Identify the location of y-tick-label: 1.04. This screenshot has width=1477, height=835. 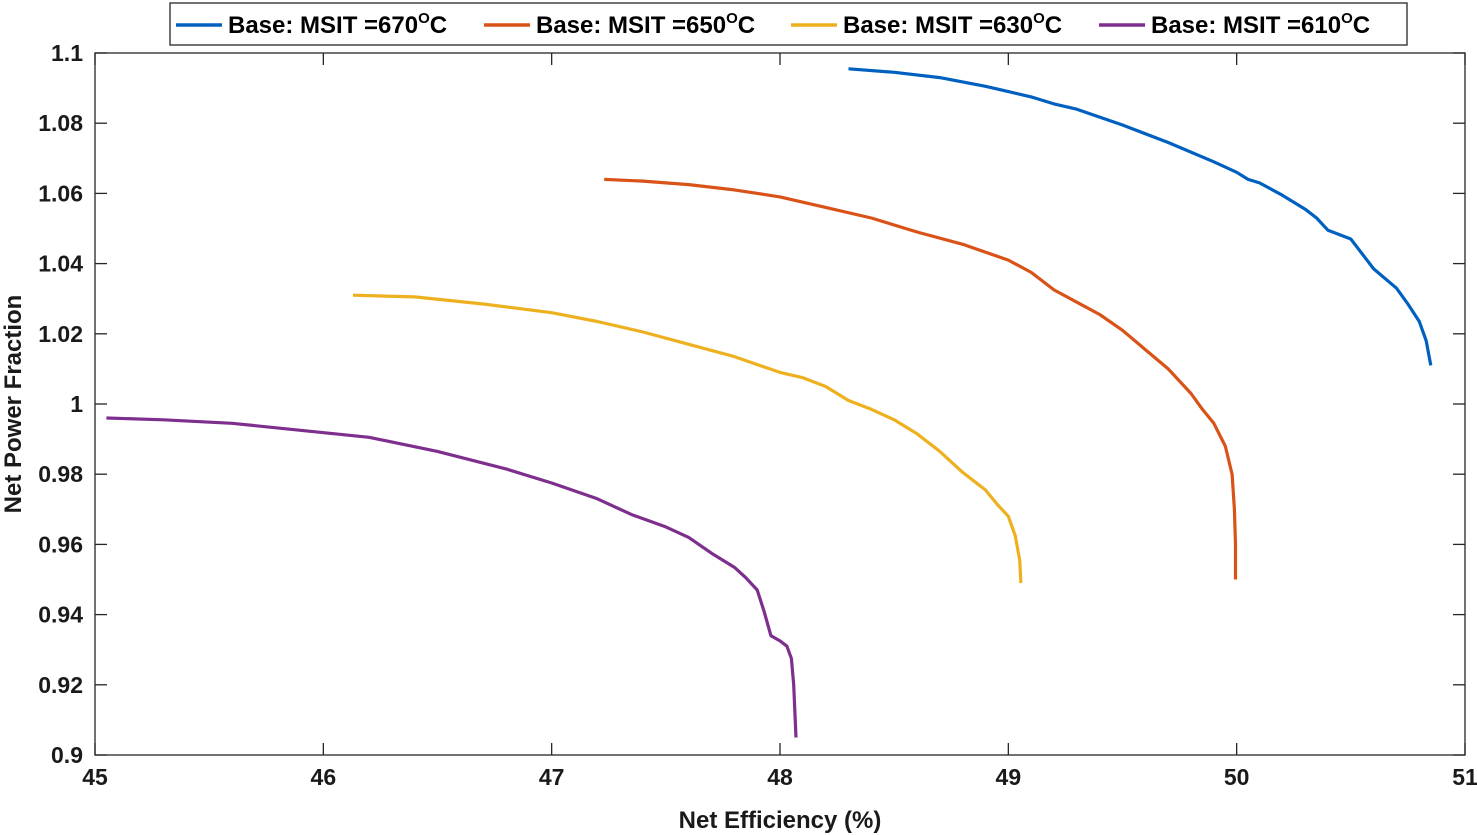
(60, 264).